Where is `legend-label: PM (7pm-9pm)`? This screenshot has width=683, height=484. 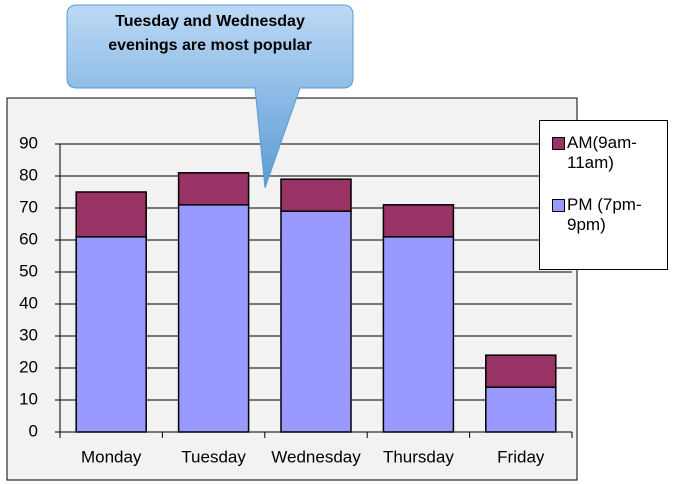
legend-label: PM (7pm-9pm) is located at coordinates (604, 214).